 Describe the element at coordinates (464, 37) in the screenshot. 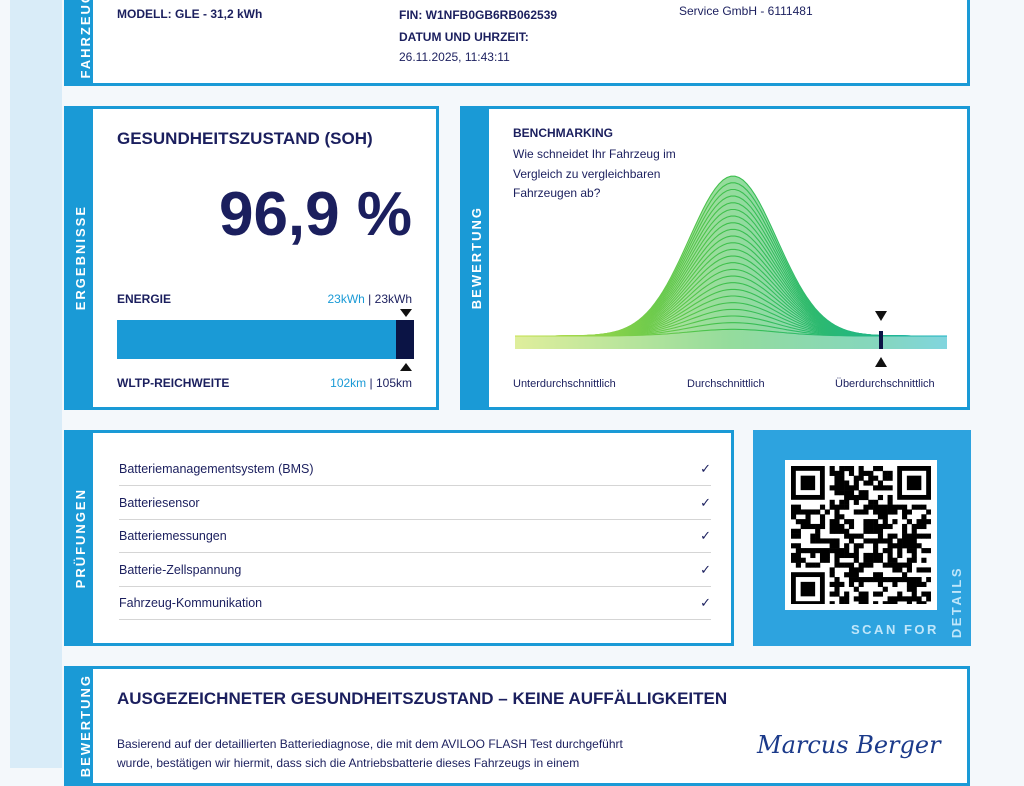

I see `date-label: DATUM UND UHRZEIT:` at that location.